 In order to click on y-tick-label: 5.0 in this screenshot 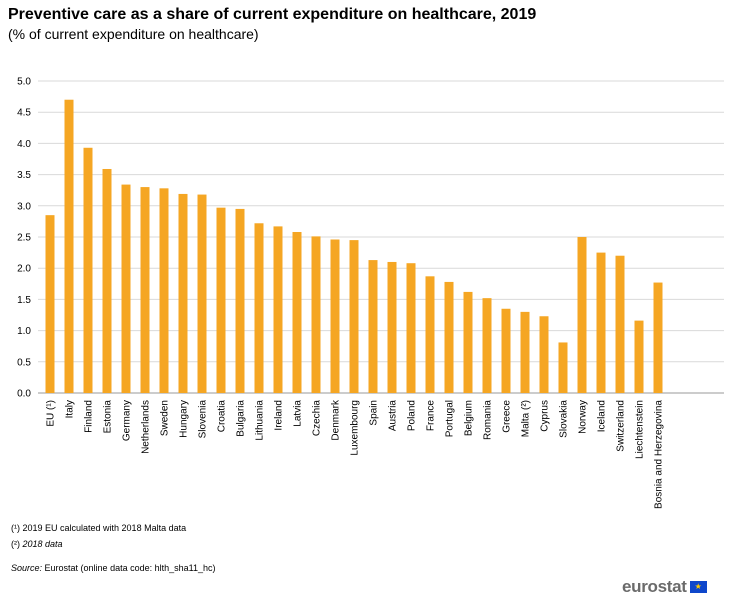, I will do `click(24, 82)`.